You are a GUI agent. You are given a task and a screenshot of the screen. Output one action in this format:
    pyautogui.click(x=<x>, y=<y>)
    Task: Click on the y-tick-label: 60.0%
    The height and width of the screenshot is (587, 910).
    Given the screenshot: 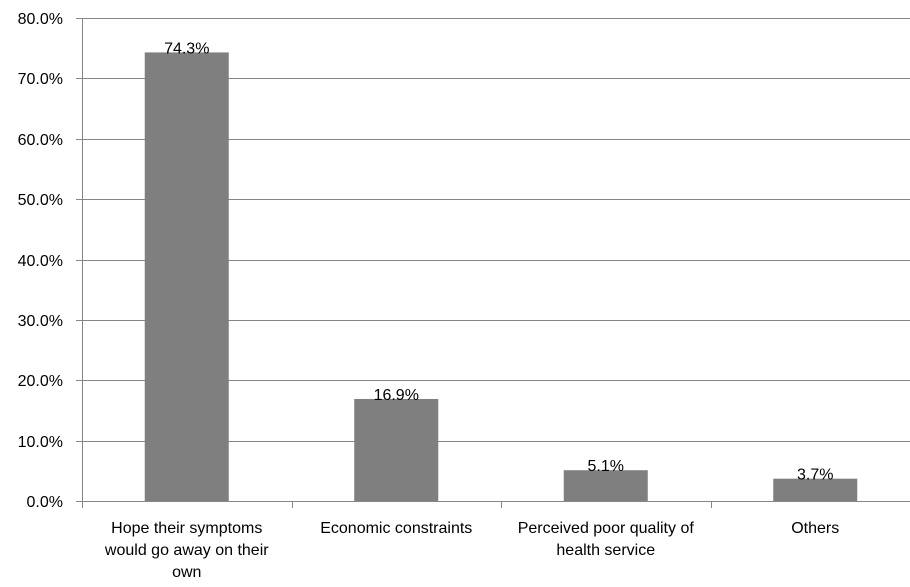 What is the action you would take?
    pyautogui.click(x=40, y=140)
    